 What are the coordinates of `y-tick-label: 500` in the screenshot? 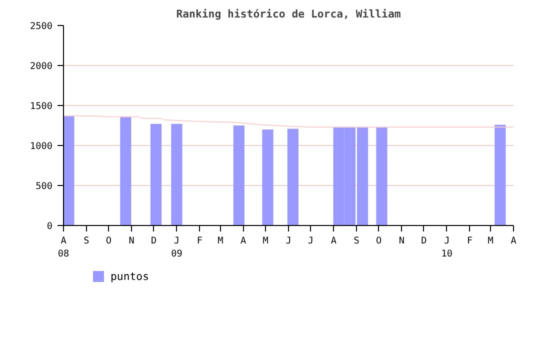 It's located at (44, 186).